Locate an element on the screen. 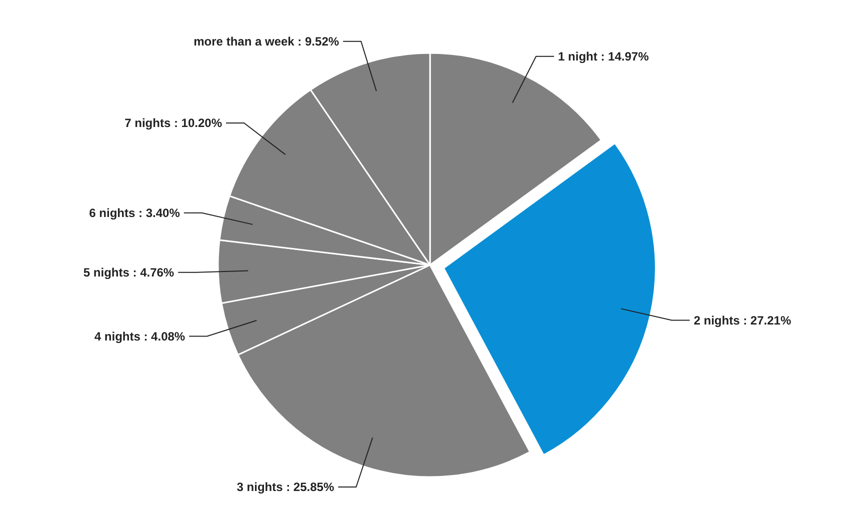 The width and height of the screenshot is (846, 531). slice-label: 2 nights : 27.21% is located at coordinates (743, 320).